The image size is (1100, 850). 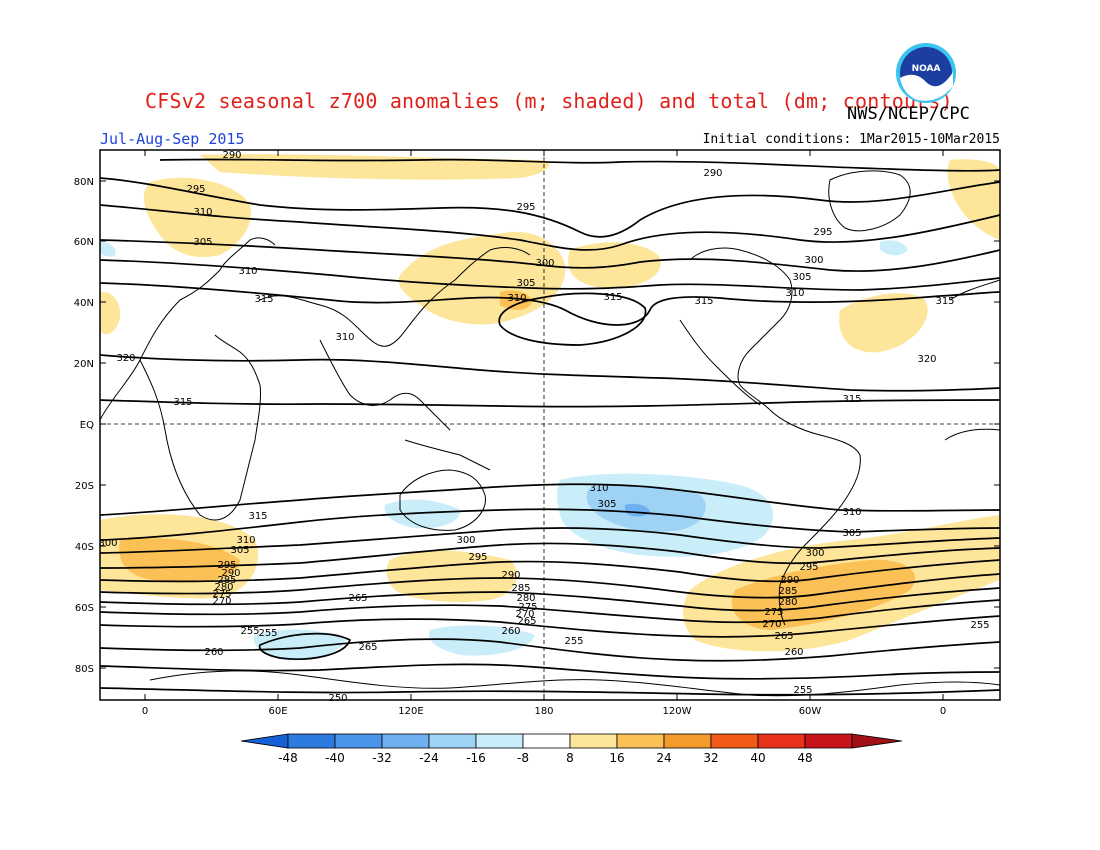 What do you see at coordinates (570, 758) in the screenshot?
I see `colorbar-label: 8` at bounding box center [570, 758].